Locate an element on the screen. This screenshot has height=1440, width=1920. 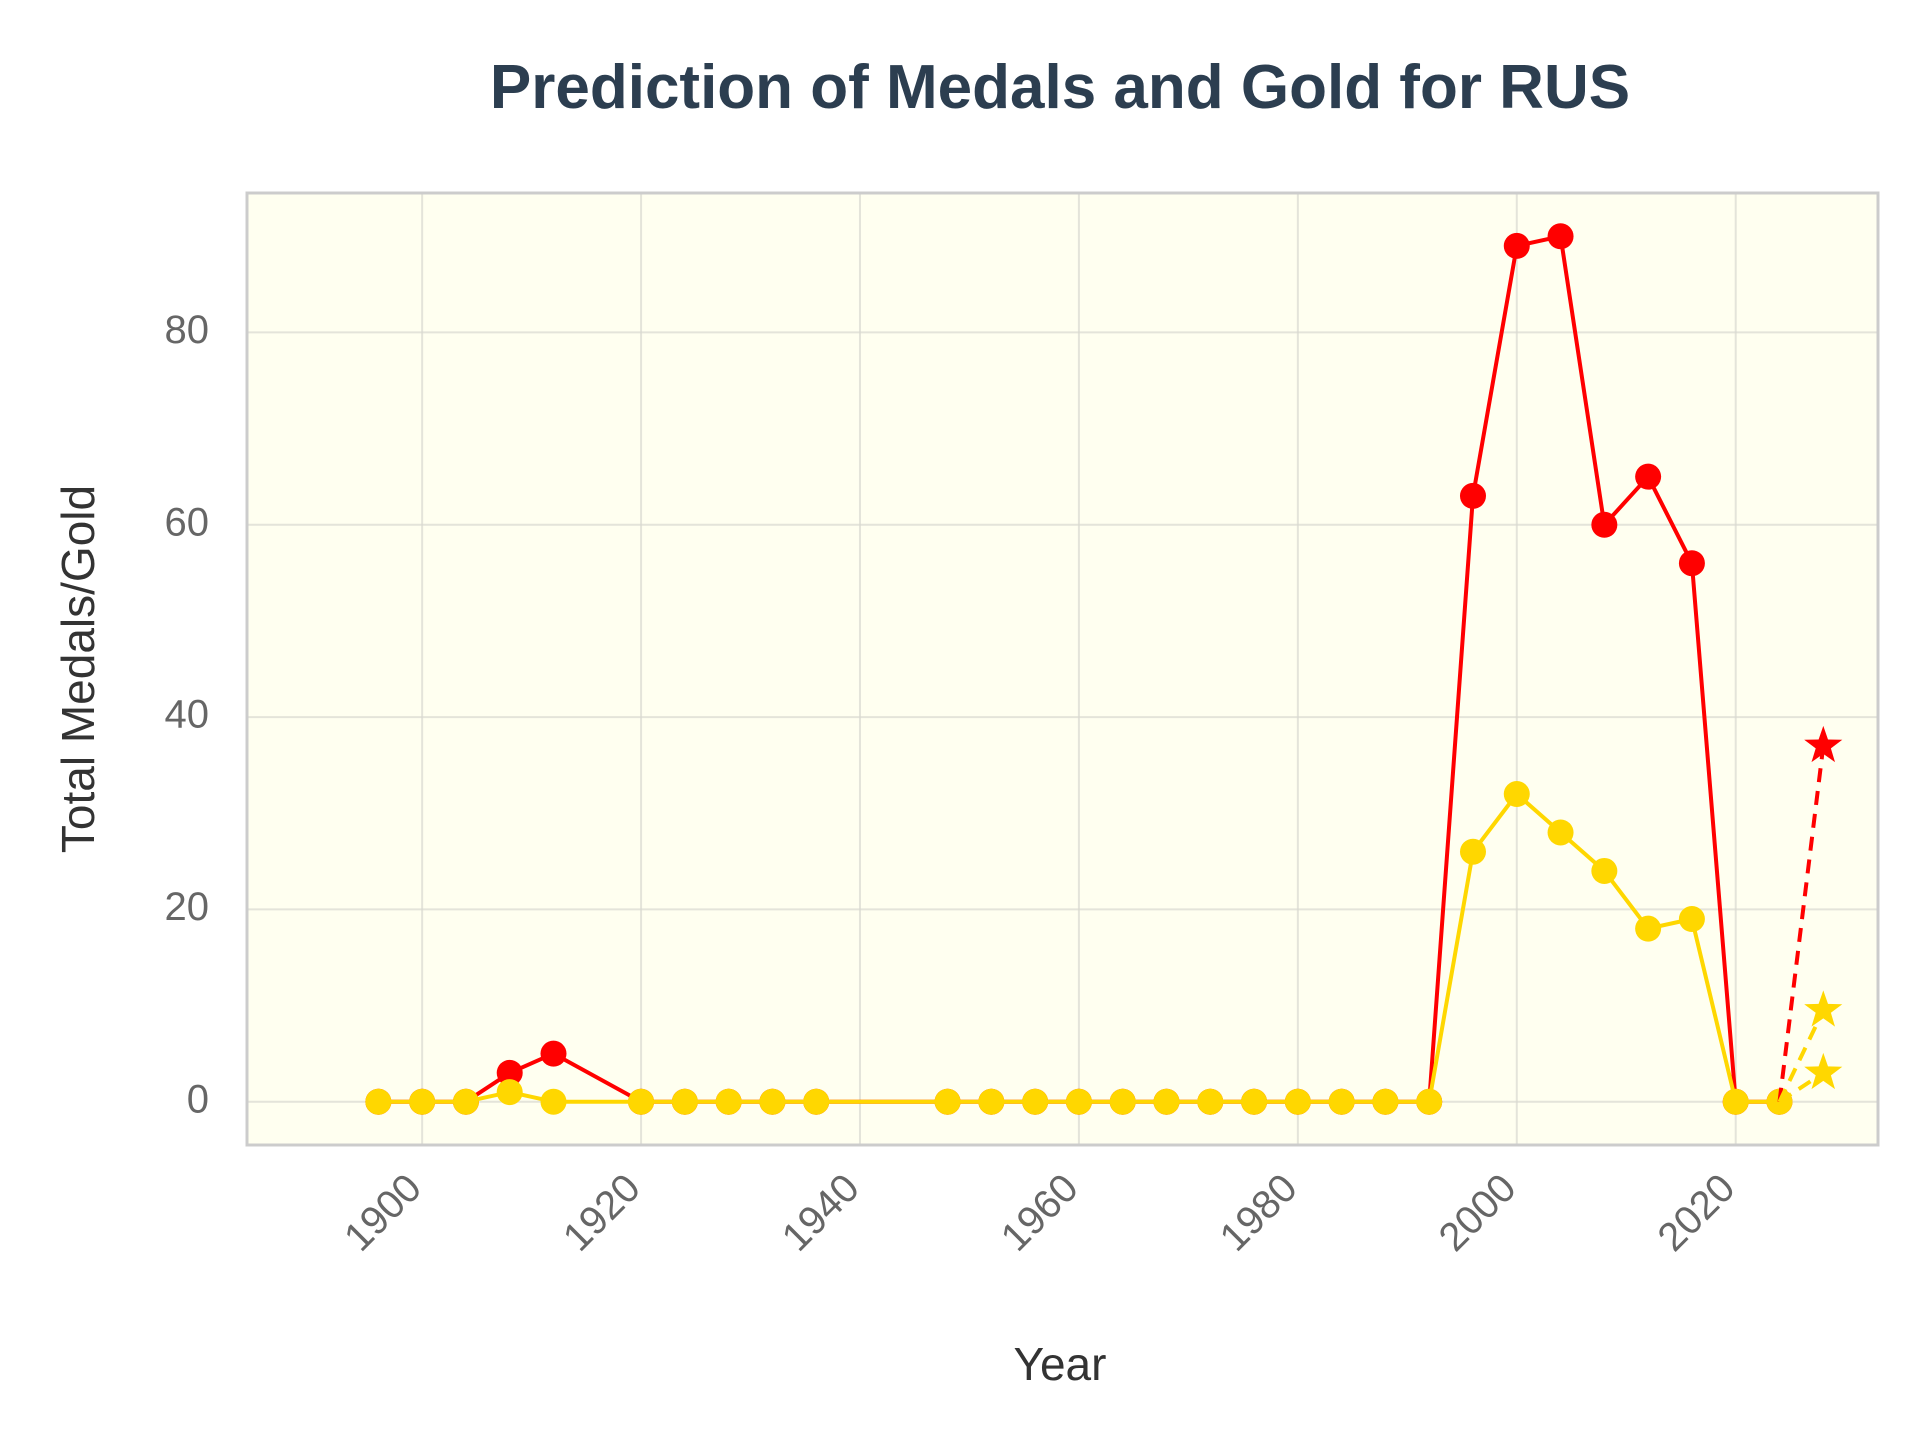
y-tick-label: 60 is located at coordinates (187, 522).